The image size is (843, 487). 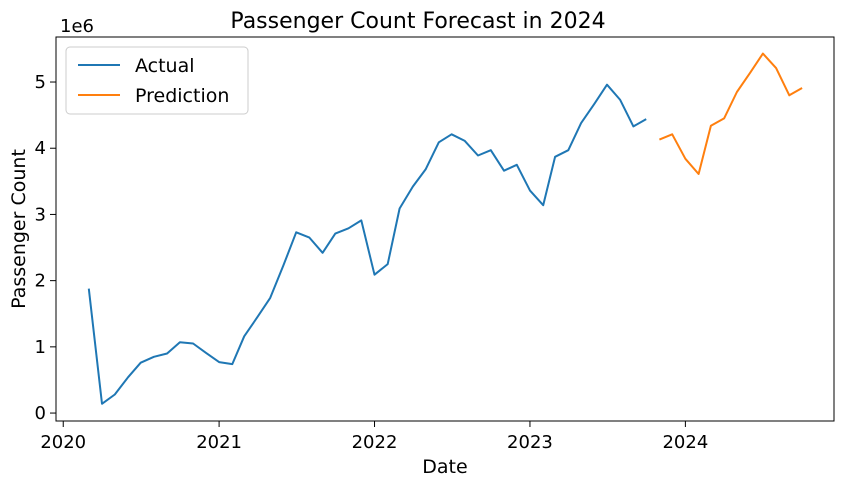 What do you see at coordinates (165, 66) in the screenshot?
I see `legend-label-actual: Actual` at bounding box center [165, 66].